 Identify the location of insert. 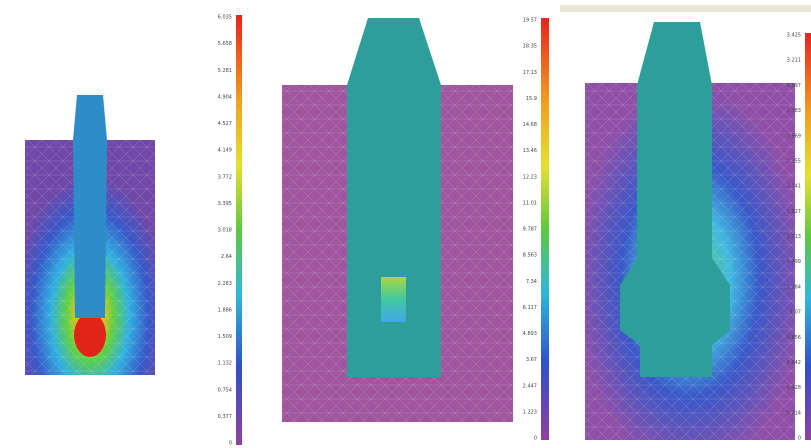
(393, 299).